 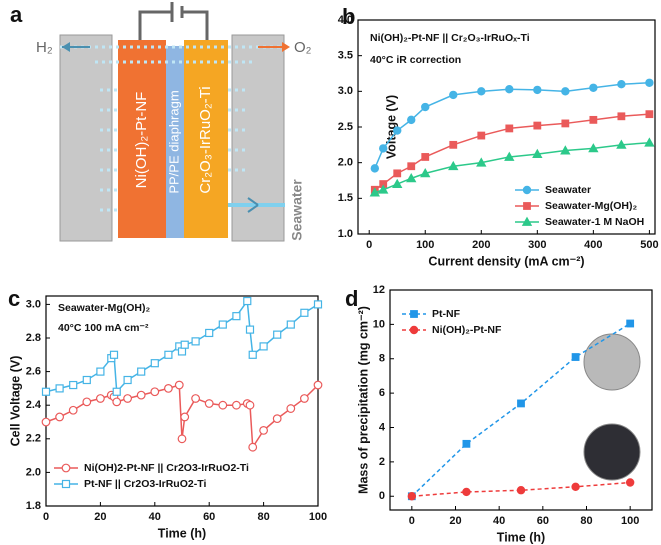 What do you see at coordinates (33, 439) in the screenshot?
I see `y-tick-label: 2.2` at bounding box center [33, 439].